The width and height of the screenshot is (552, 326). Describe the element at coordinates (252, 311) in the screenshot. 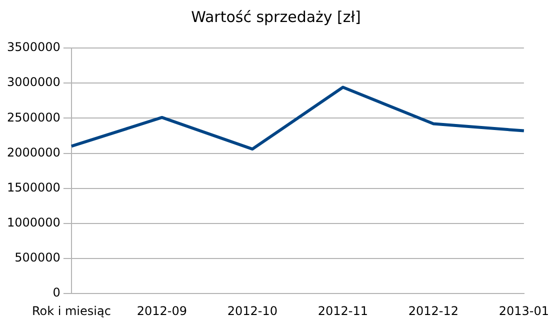

I see `x-tick-label: 2012-10` at that location.